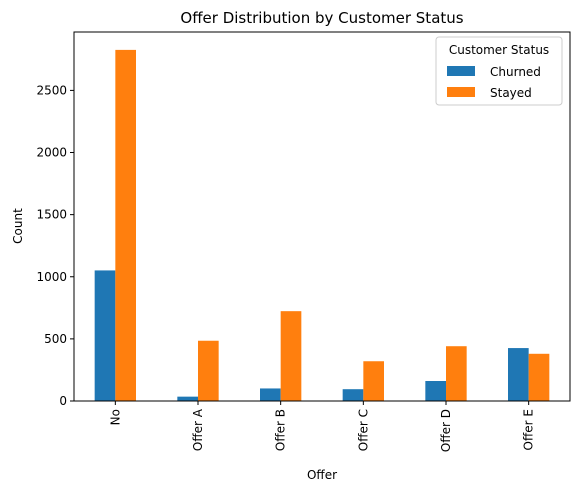 The image size is (580, 491). Describe the element at coordinates (51, 90) in the screenshot. I see `y-tick-label: 2500` at that location.